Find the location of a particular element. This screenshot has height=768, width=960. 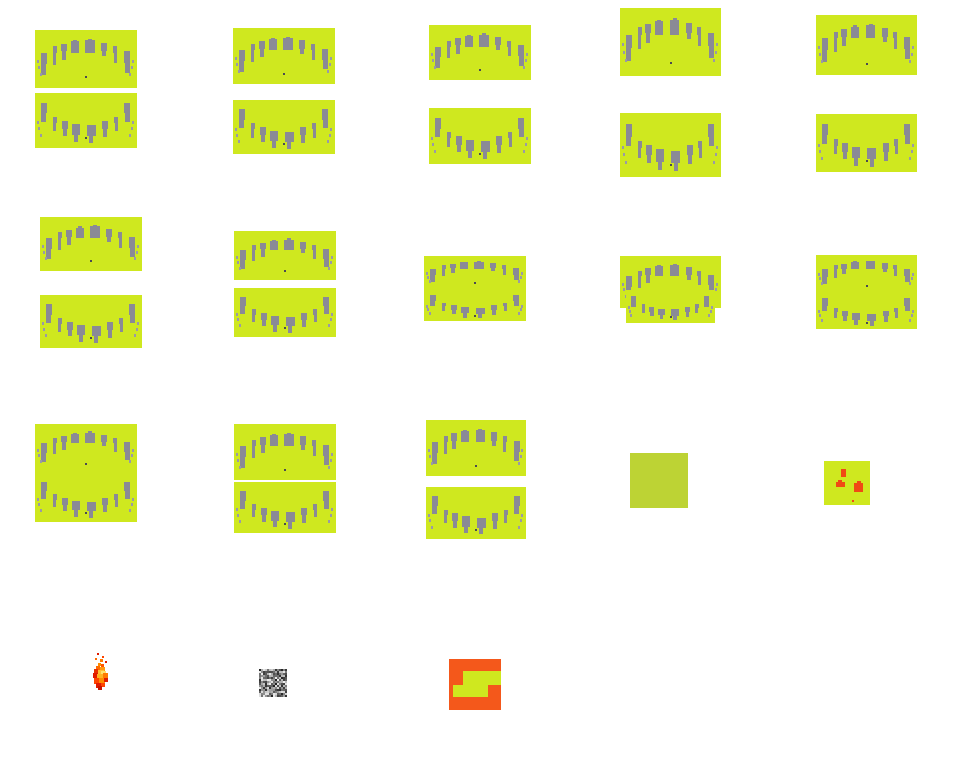

green-blob-tile is located at coordinates (847, 483).